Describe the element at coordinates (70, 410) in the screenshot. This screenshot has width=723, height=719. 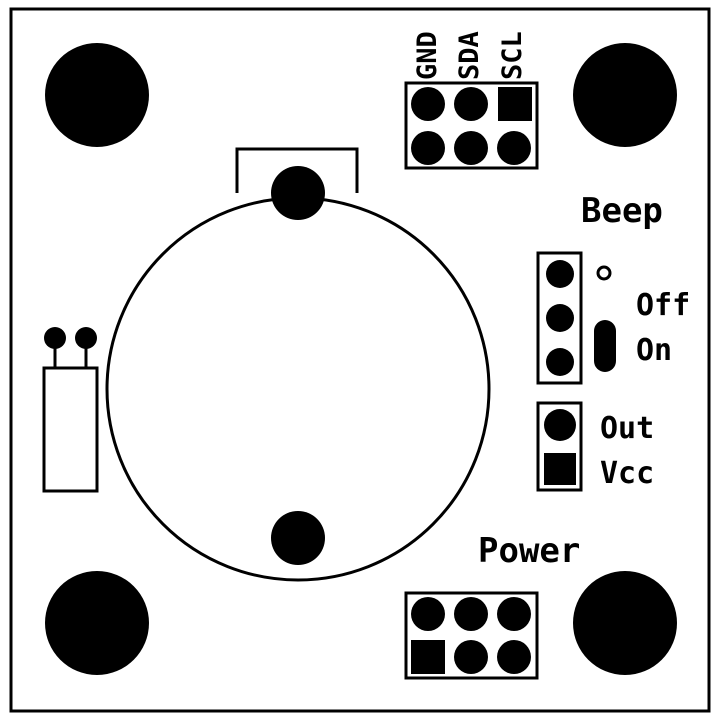
I see `two-lead-component` at that location.